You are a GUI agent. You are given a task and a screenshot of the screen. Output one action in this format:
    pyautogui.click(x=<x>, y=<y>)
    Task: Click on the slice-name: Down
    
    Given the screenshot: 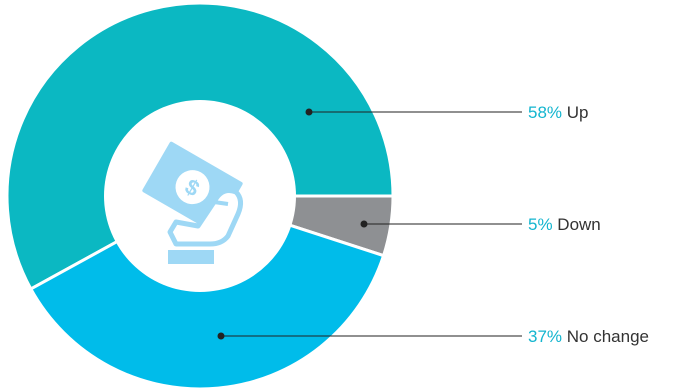 What is the action you would take?
    pyautogui.click(x=577, y=224)
    